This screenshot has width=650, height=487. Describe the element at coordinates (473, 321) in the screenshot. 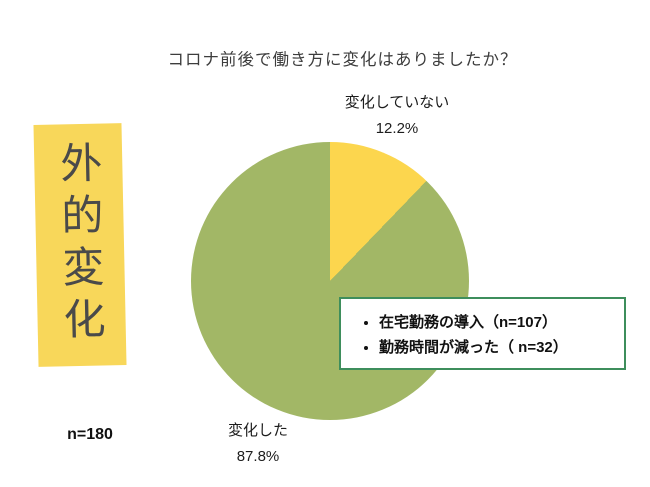

I see `annotation-item: 在宅勤務の導入（n=107）` at that location.